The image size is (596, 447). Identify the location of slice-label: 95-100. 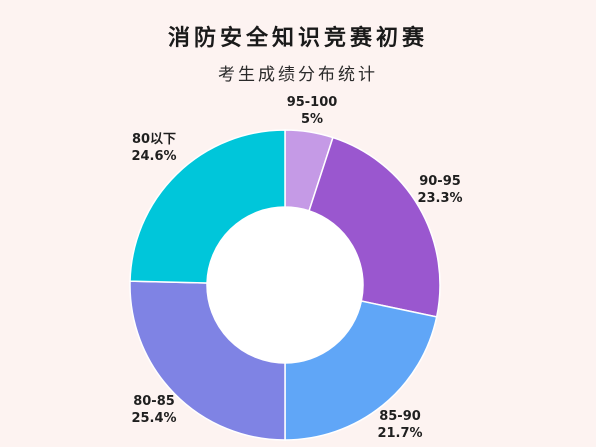
(312, 102).